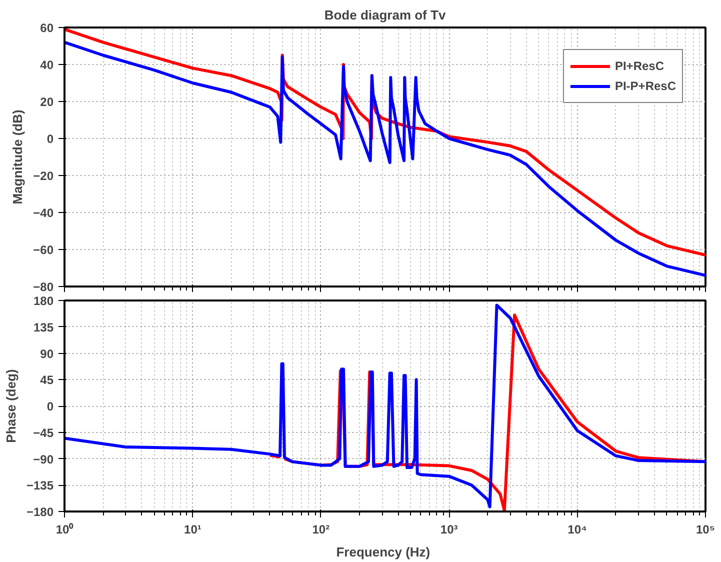 The width and height of the screenshot is (721, 562). Describe the element at coordinates (639, 66) in the screenshot. I see `legend-label: PI+ResC` at that location.